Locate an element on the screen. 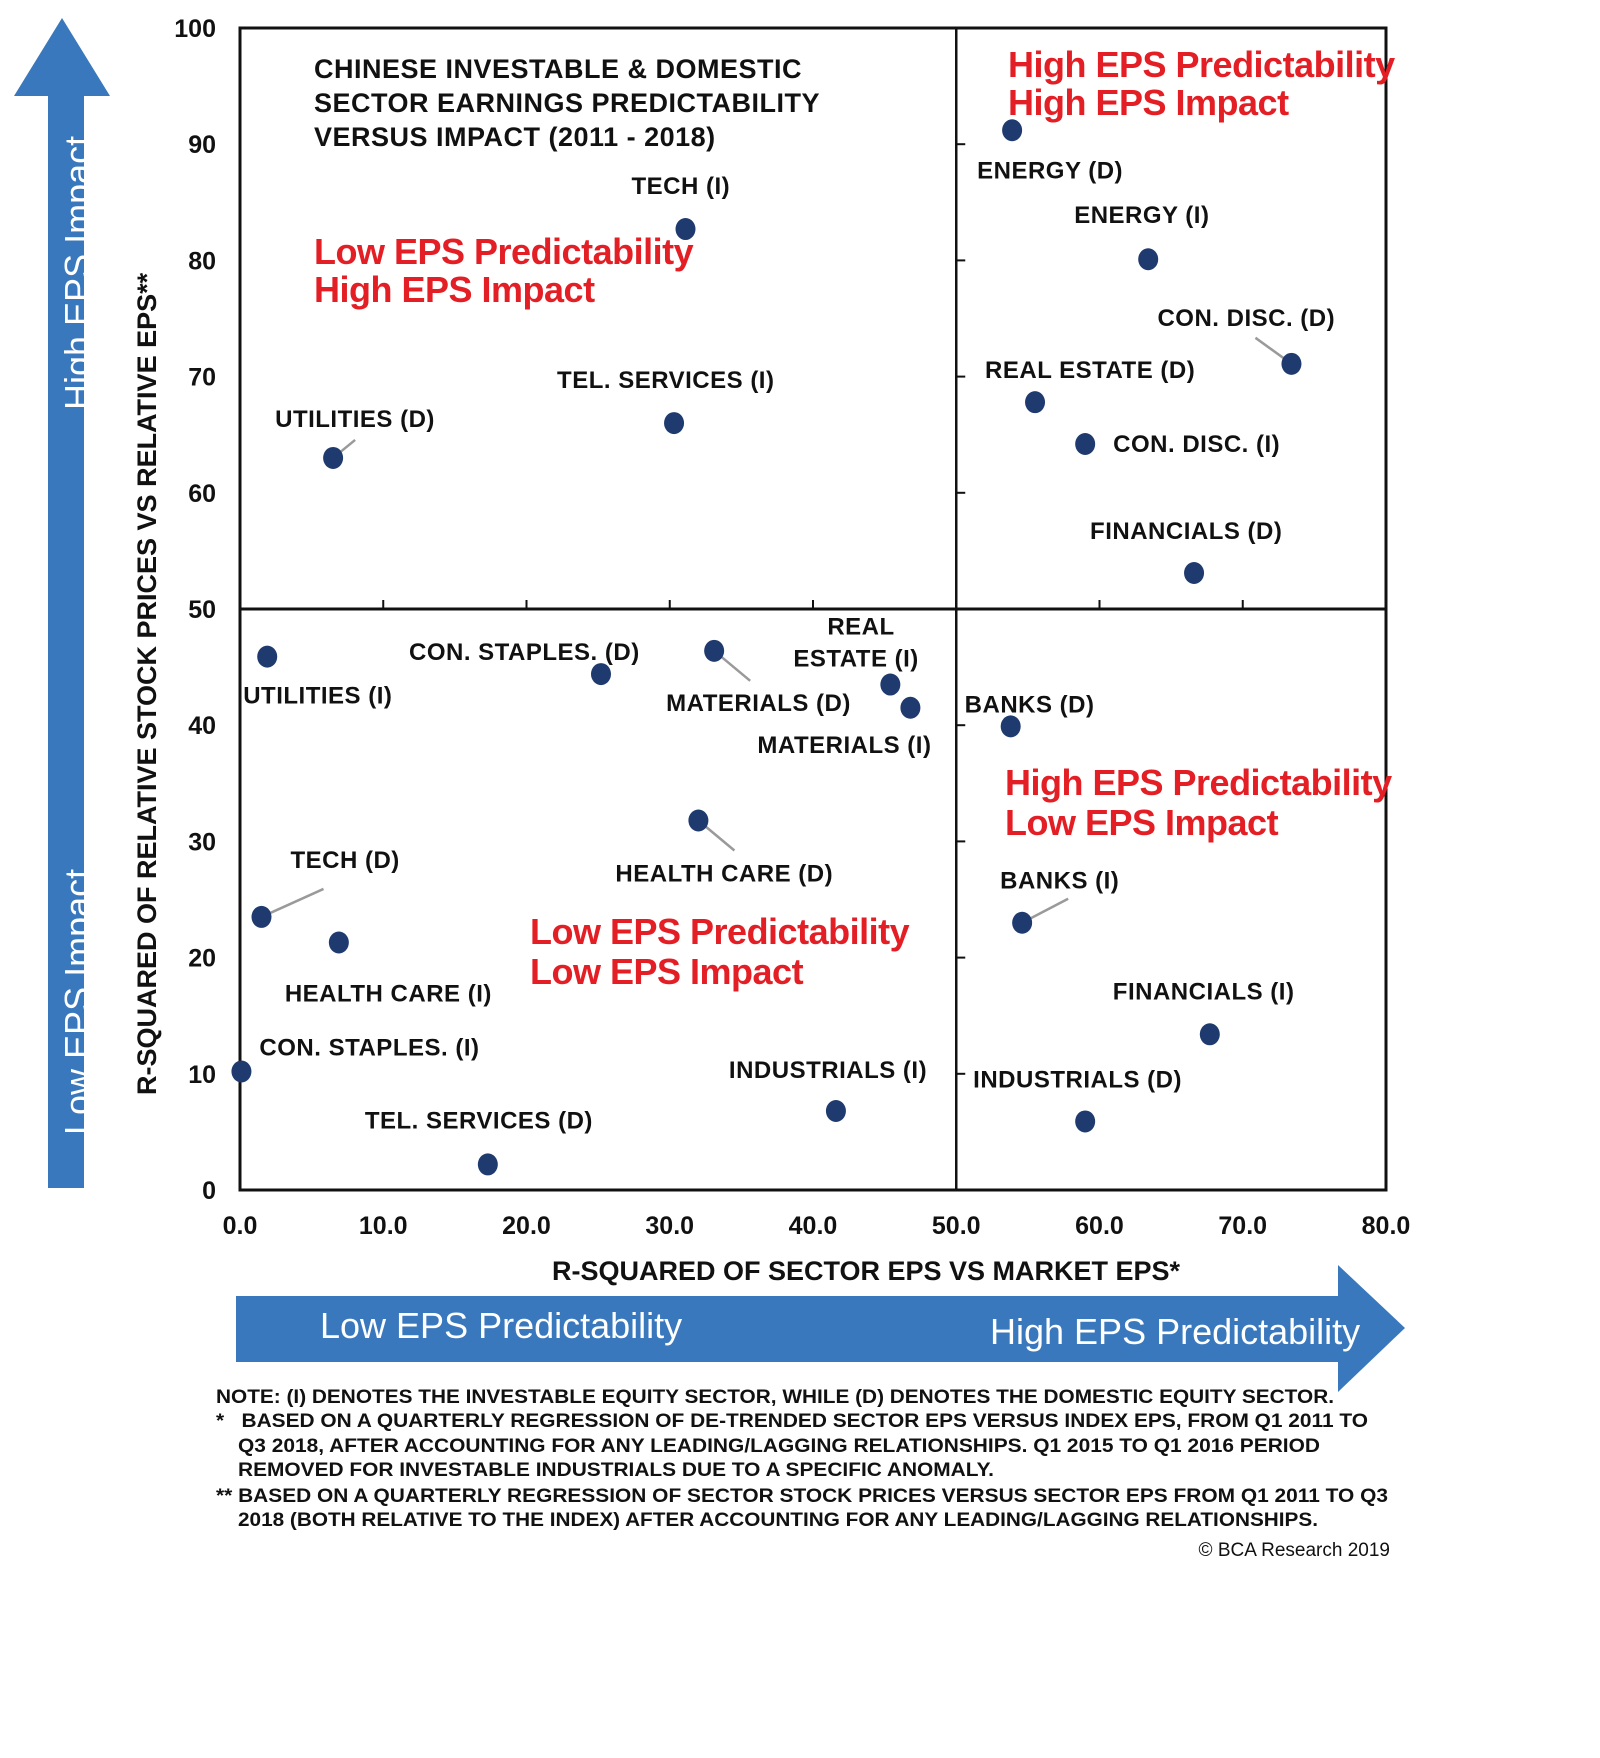  point-label: INDUSTRIALS (I) is located at coordinates (828, 1070).